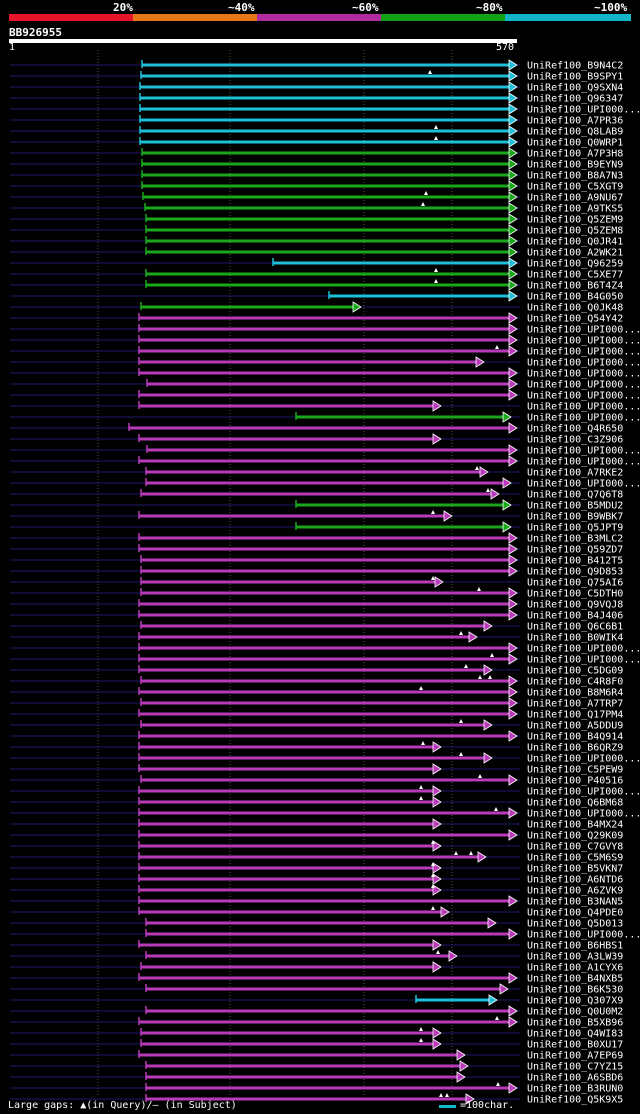 The height and width of the screenshot is (1114, 640). I want to click on hit-row: UniRef100_B412T5, so click(316, 560).